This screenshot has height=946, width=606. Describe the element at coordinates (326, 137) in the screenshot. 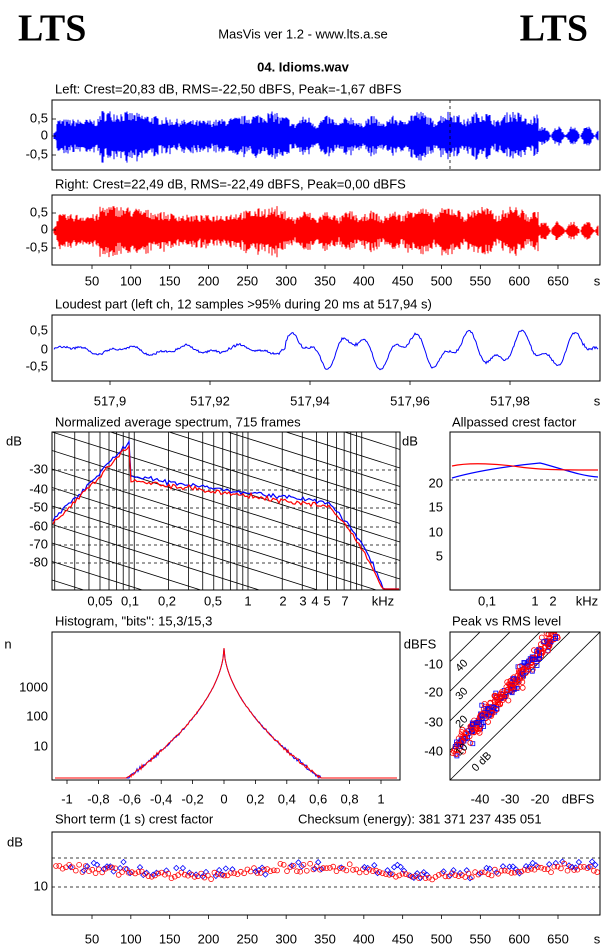

I see `waveform` at that location.